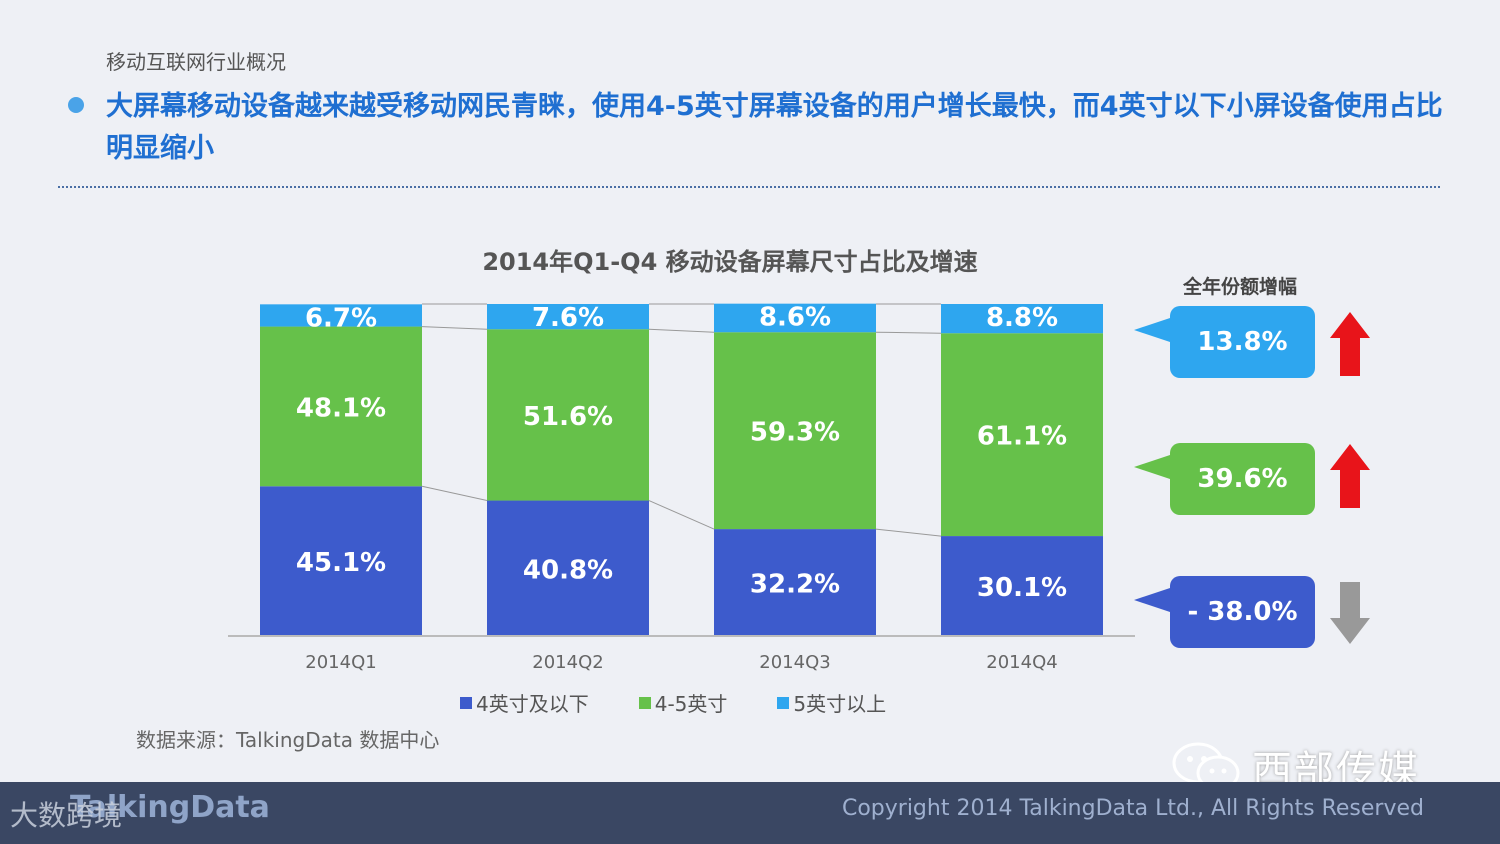  I want to click on growth-value: - 38.0%, so click(1242, 612).